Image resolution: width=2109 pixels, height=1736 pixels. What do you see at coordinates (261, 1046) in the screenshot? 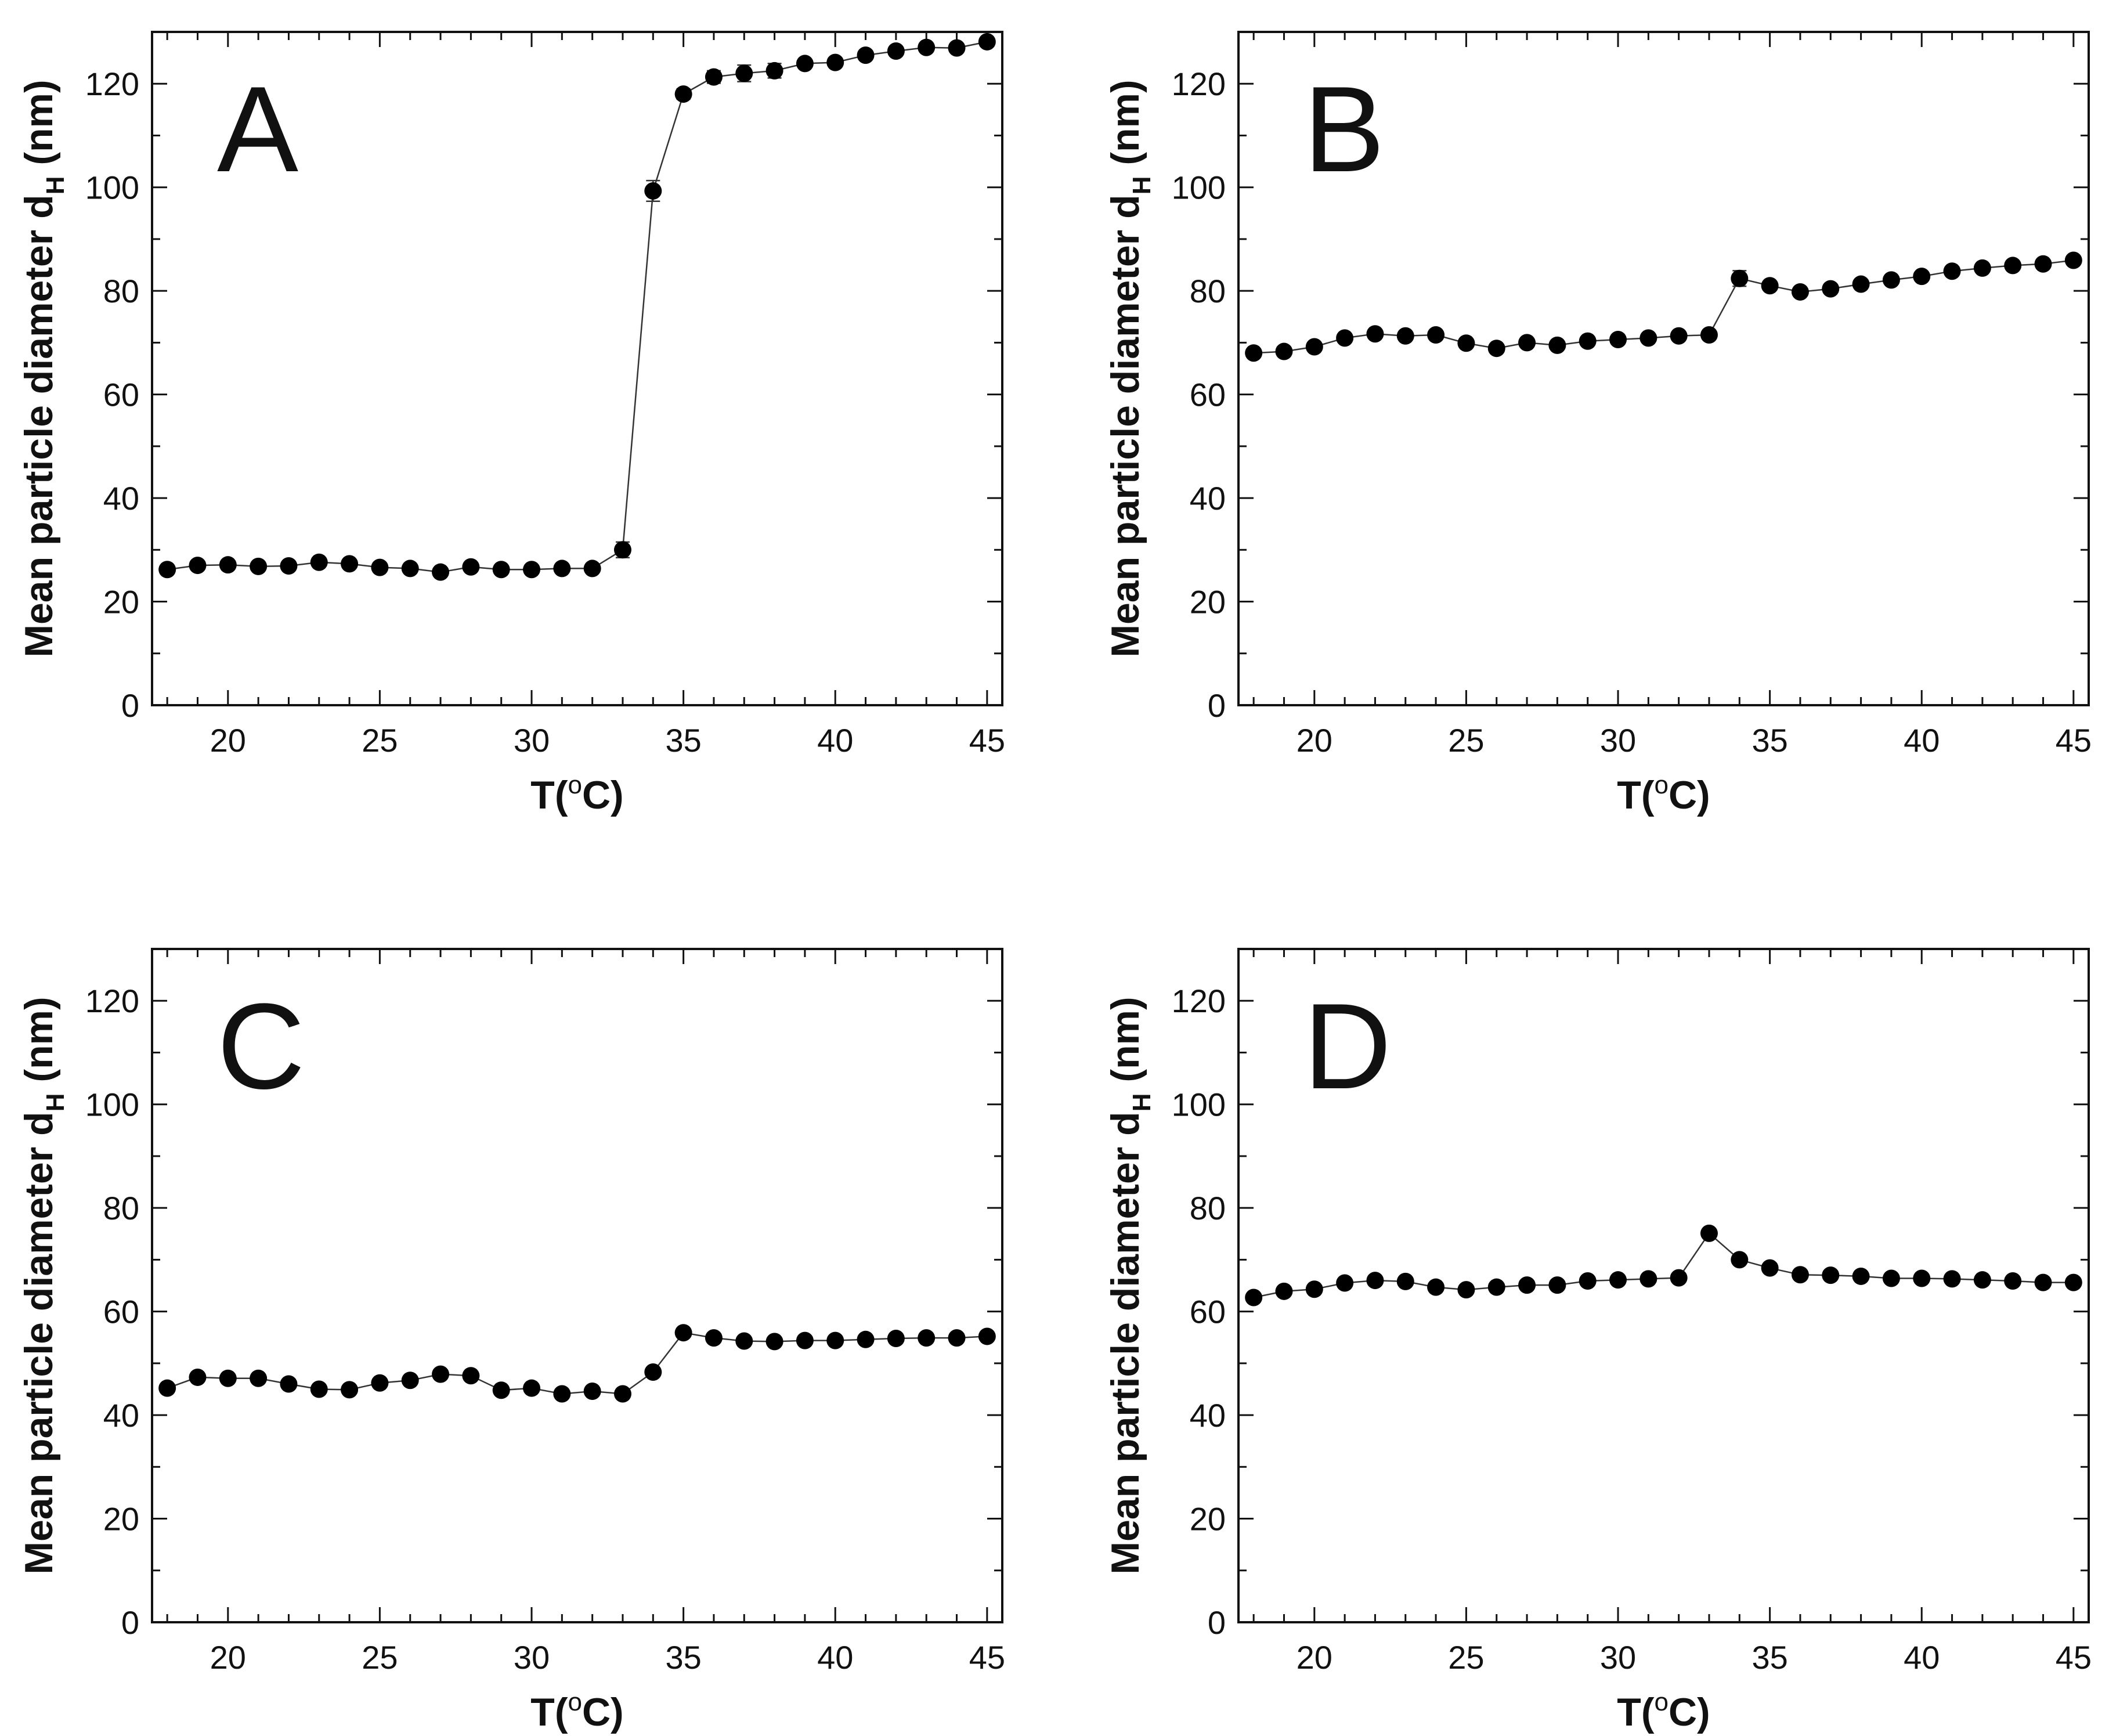
I see `panel-label: C` at bounding box center [261, 1046].